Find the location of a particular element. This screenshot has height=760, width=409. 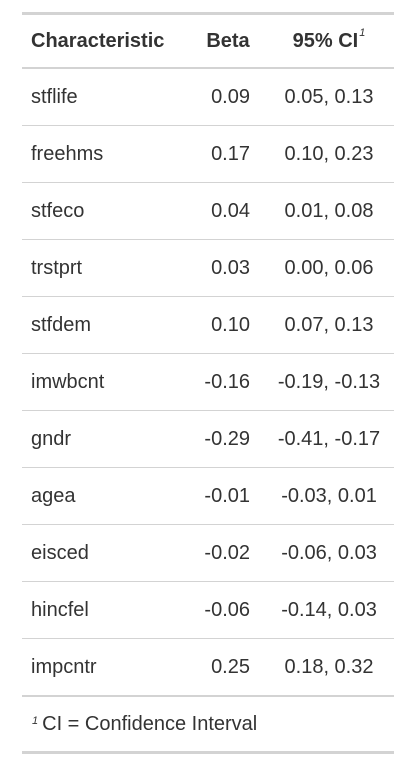

header-ci-label: 95% CI is located at coordinates (325, 40).